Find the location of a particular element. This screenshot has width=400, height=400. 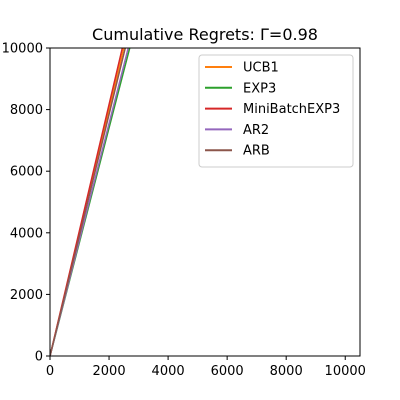

legend-label-ar2: AR2 is located at coordinates (256, 130).